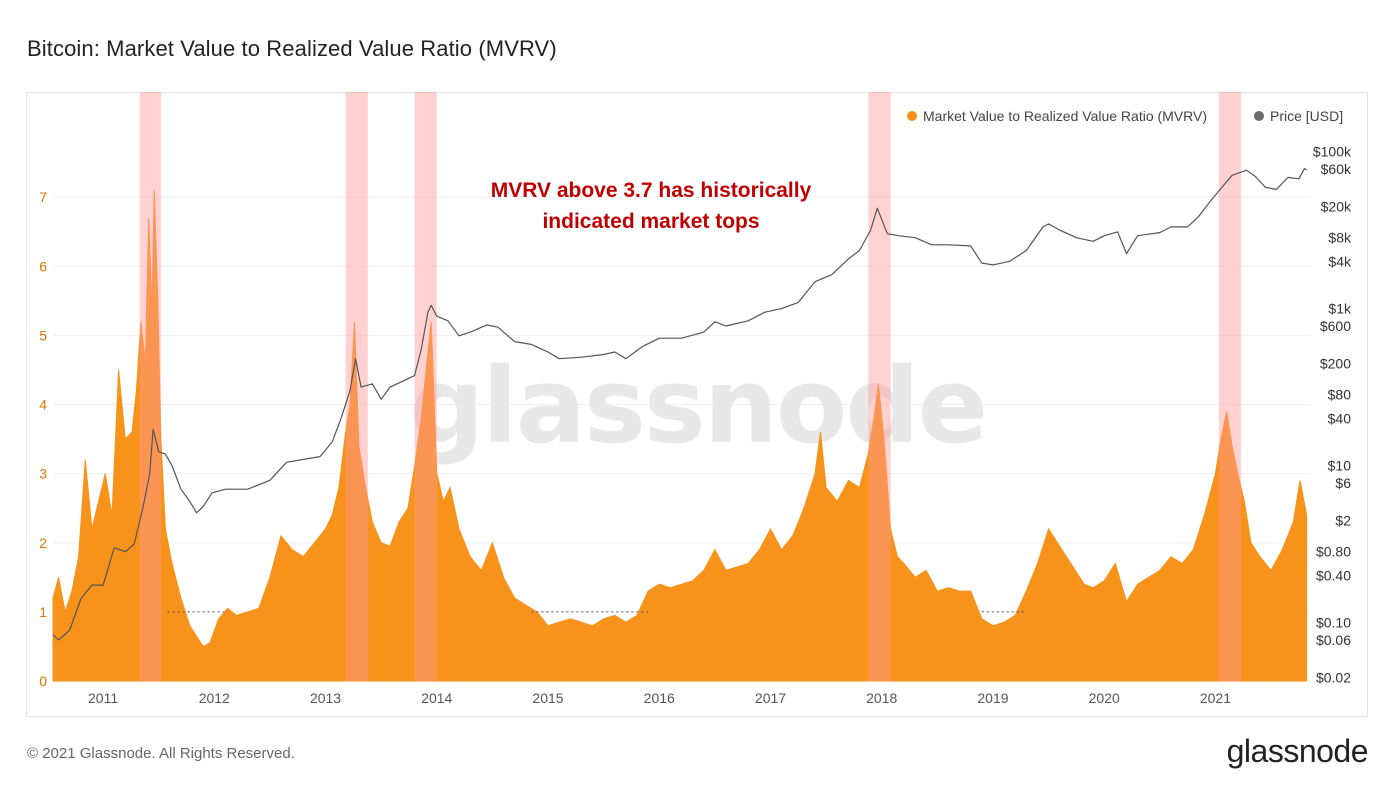  I want to click on brand-logo: glassnode, so click(1297, 751).